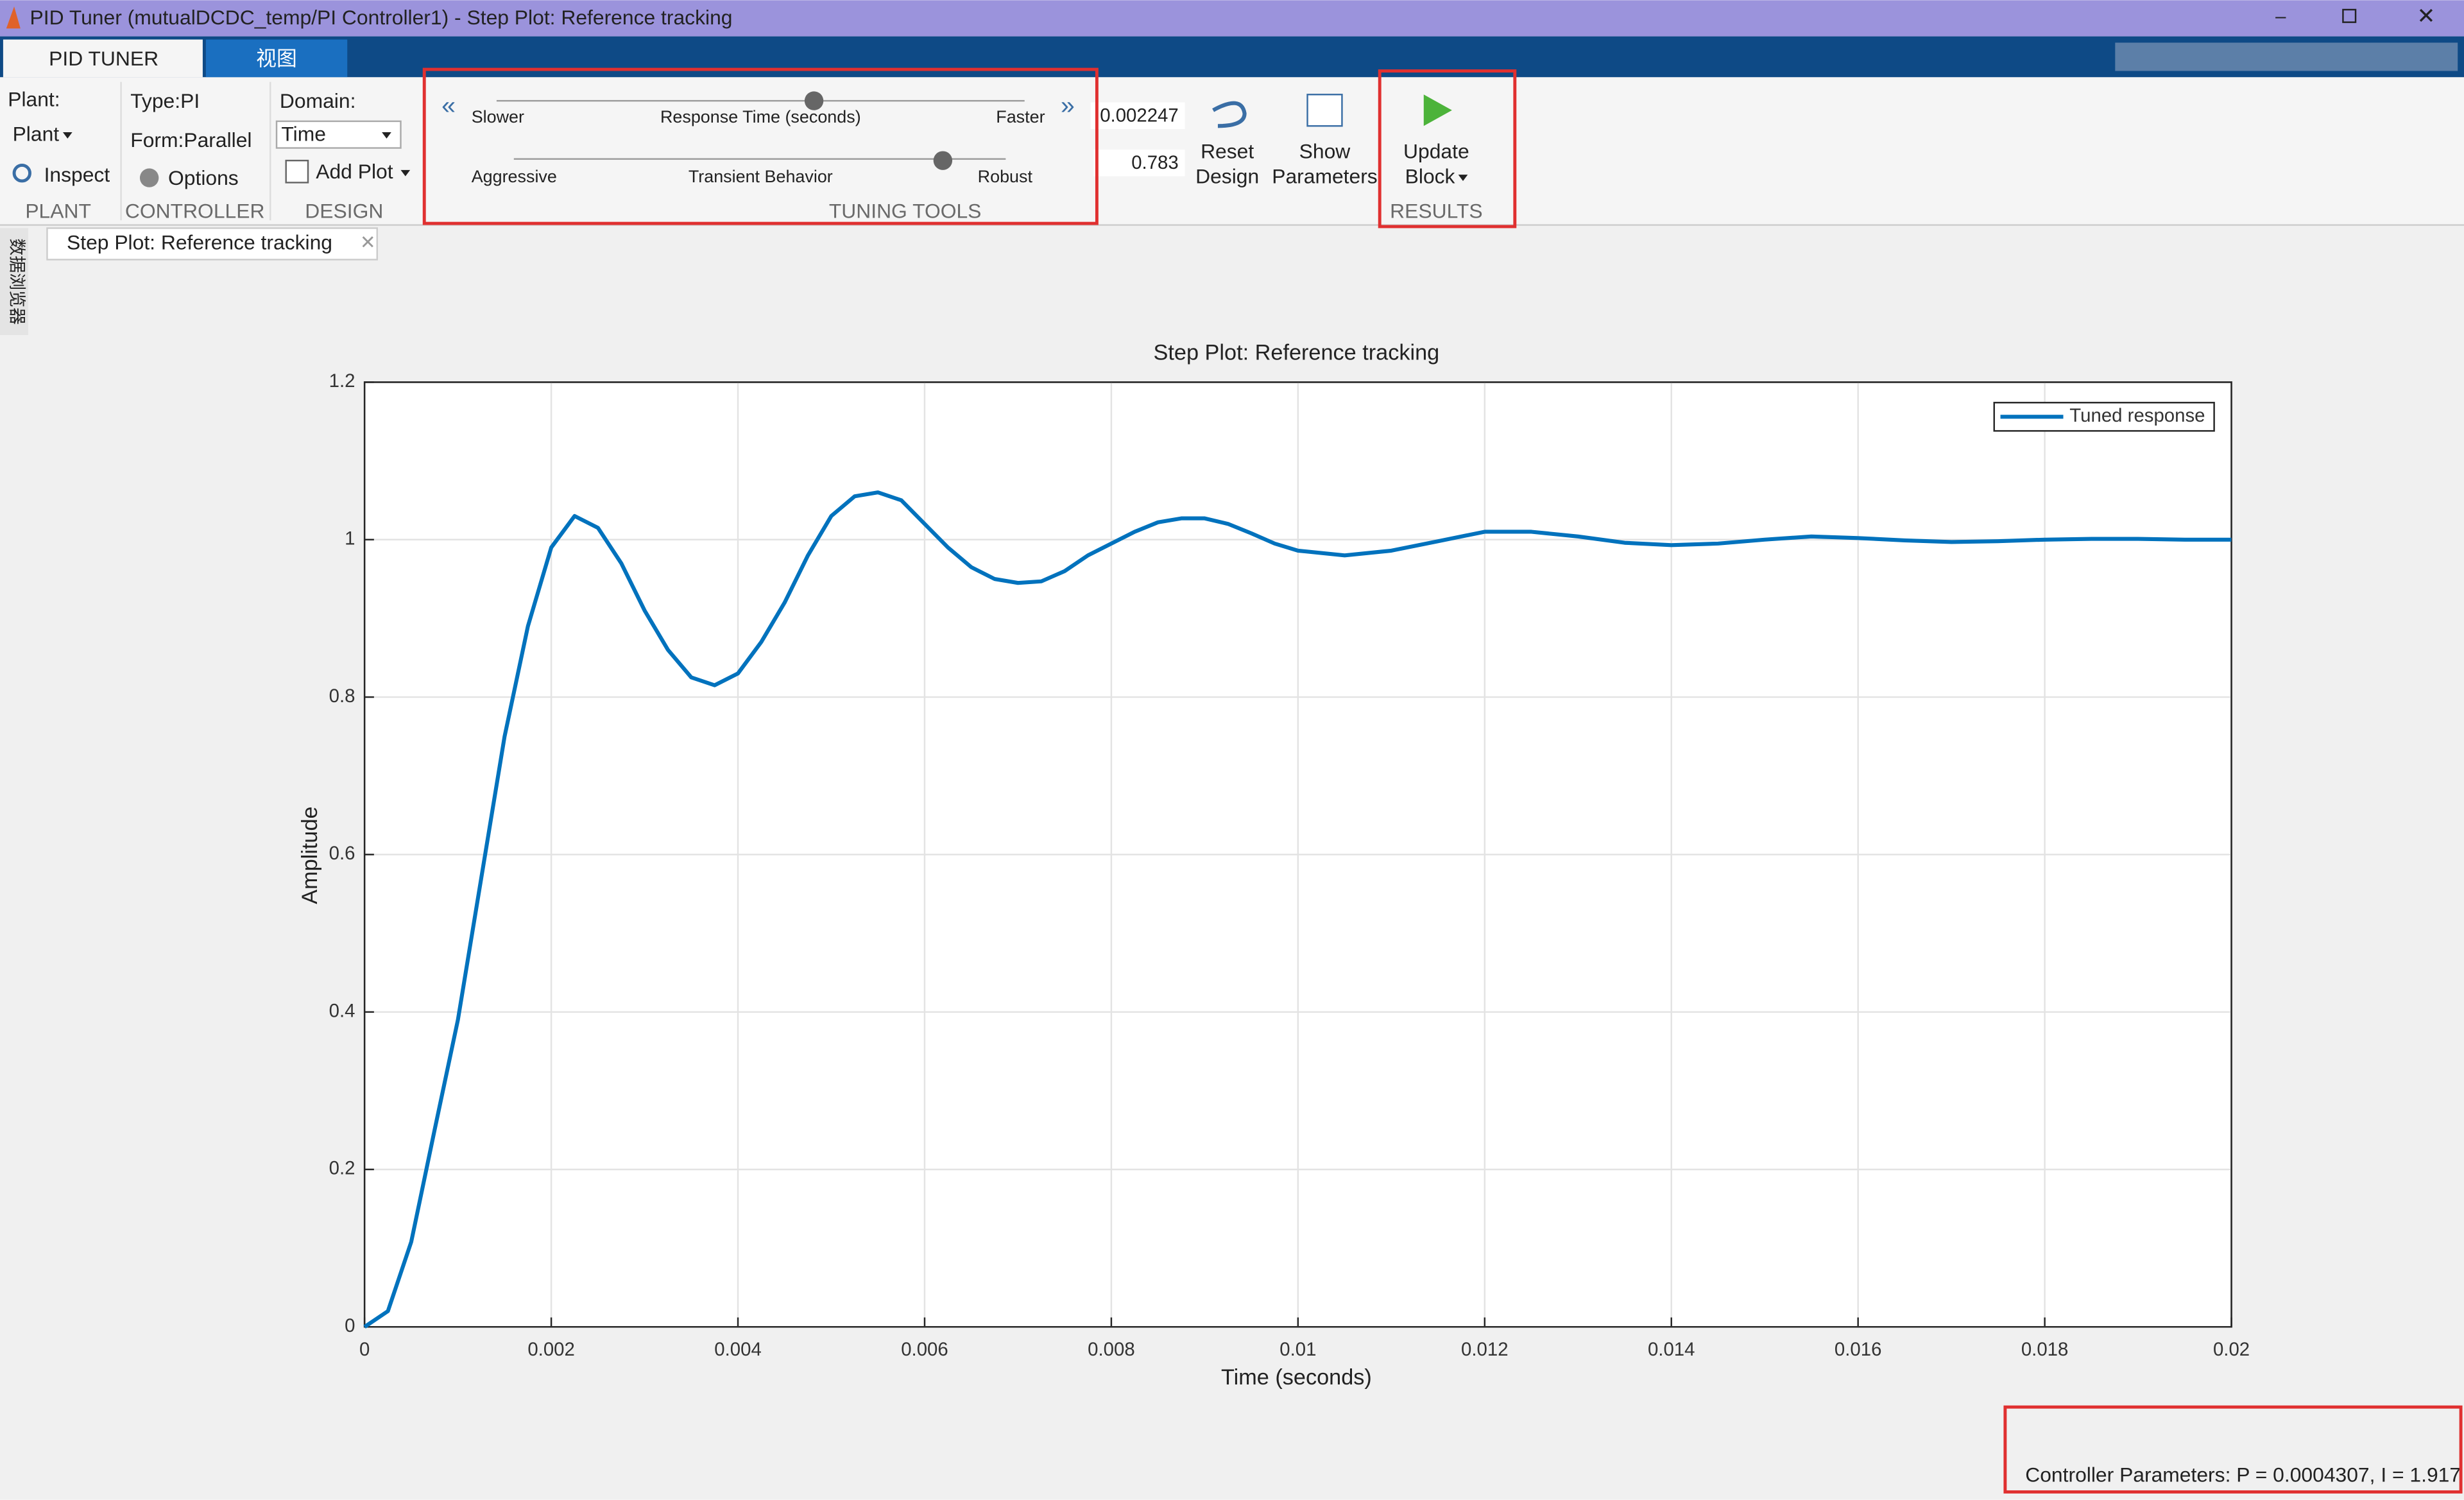 Image resolution: width=2464 pixels, height=1500 pixels. I want to click on tab-strip, so click(1232, 57).